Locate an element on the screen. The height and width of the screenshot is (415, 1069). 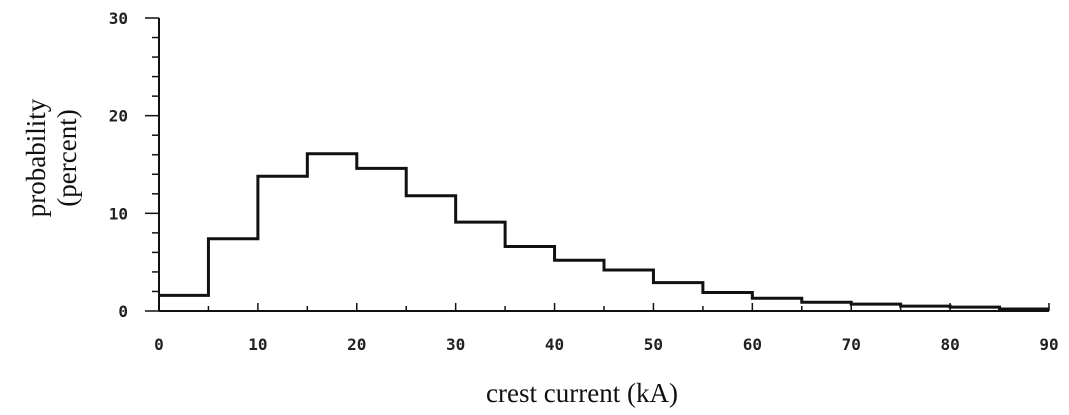
x-tick-label: 20 is located at coordinates (356, 344).